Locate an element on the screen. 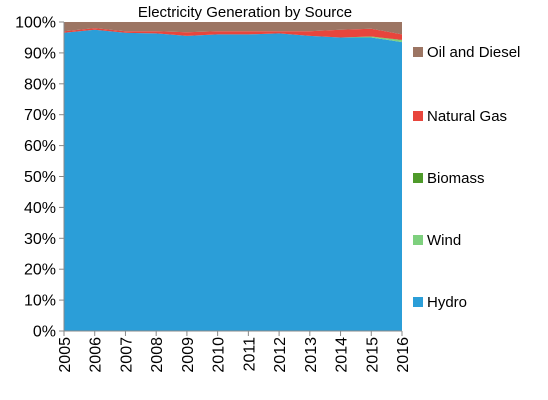 This screenshot has height=400, width=548. legend-label: Wind is located at coordinates (444, 240).